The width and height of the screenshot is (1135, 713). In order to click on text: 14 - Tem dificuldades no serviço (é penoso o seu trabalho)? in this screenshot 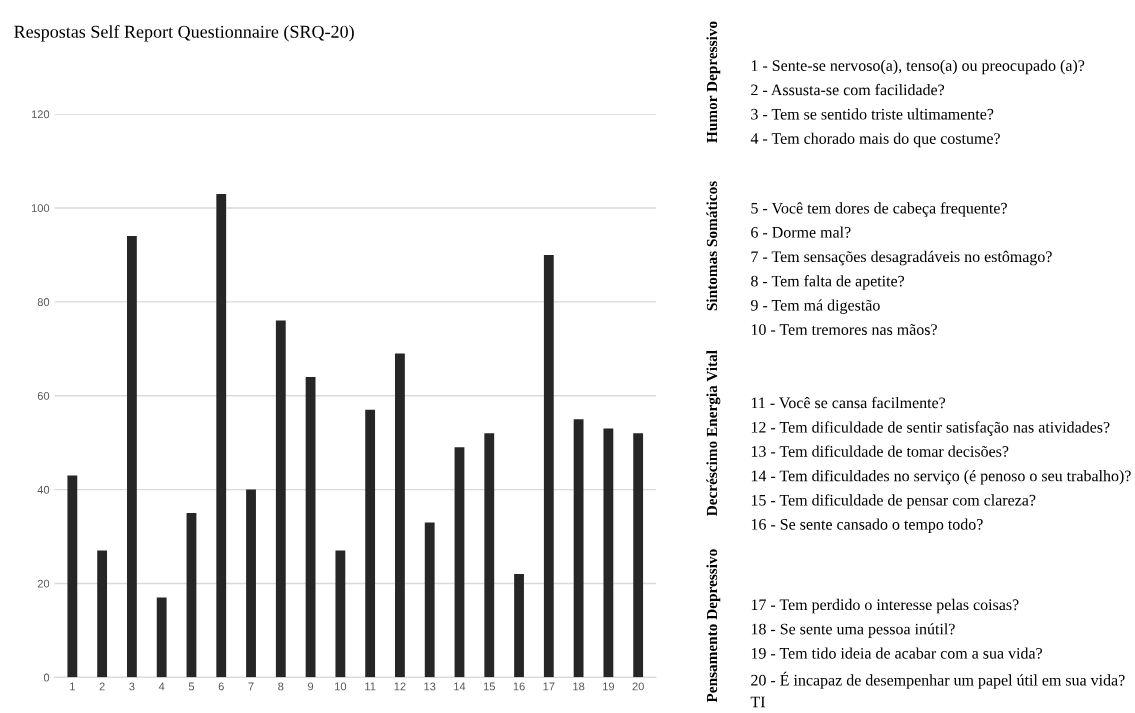, I will do `click(941, 477)`.